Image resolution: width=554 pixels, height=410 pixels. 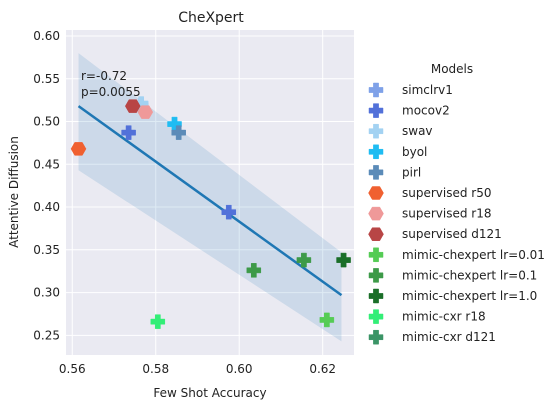 I want to click on legend-label: mimic-chexpert lr=0.01, so click(x=473, y=255).